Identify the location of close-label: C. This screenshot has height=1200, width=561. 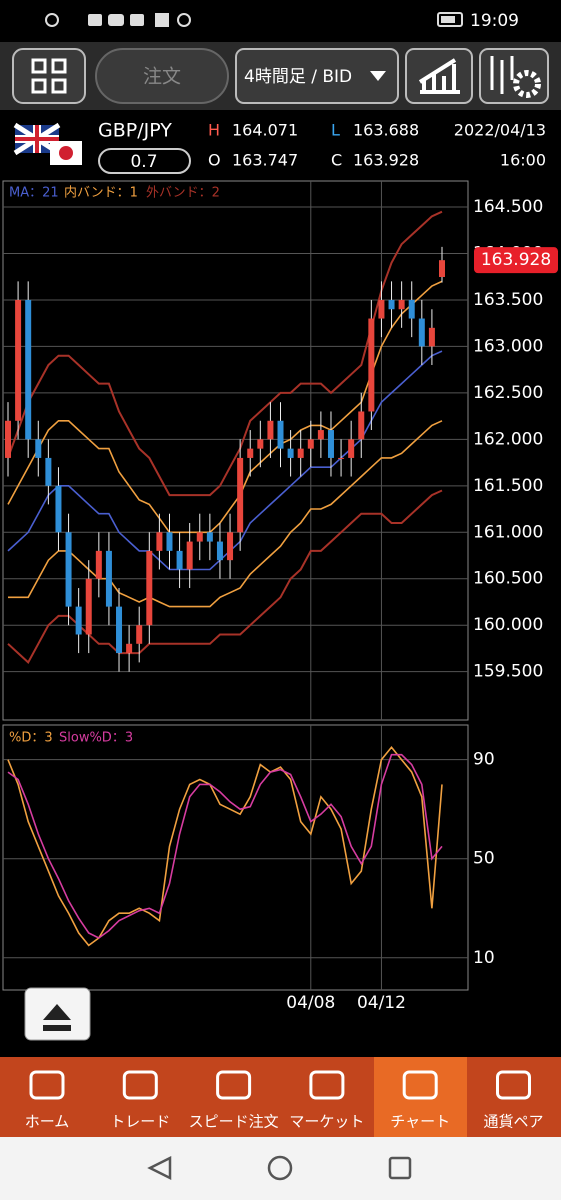
(336, 160).